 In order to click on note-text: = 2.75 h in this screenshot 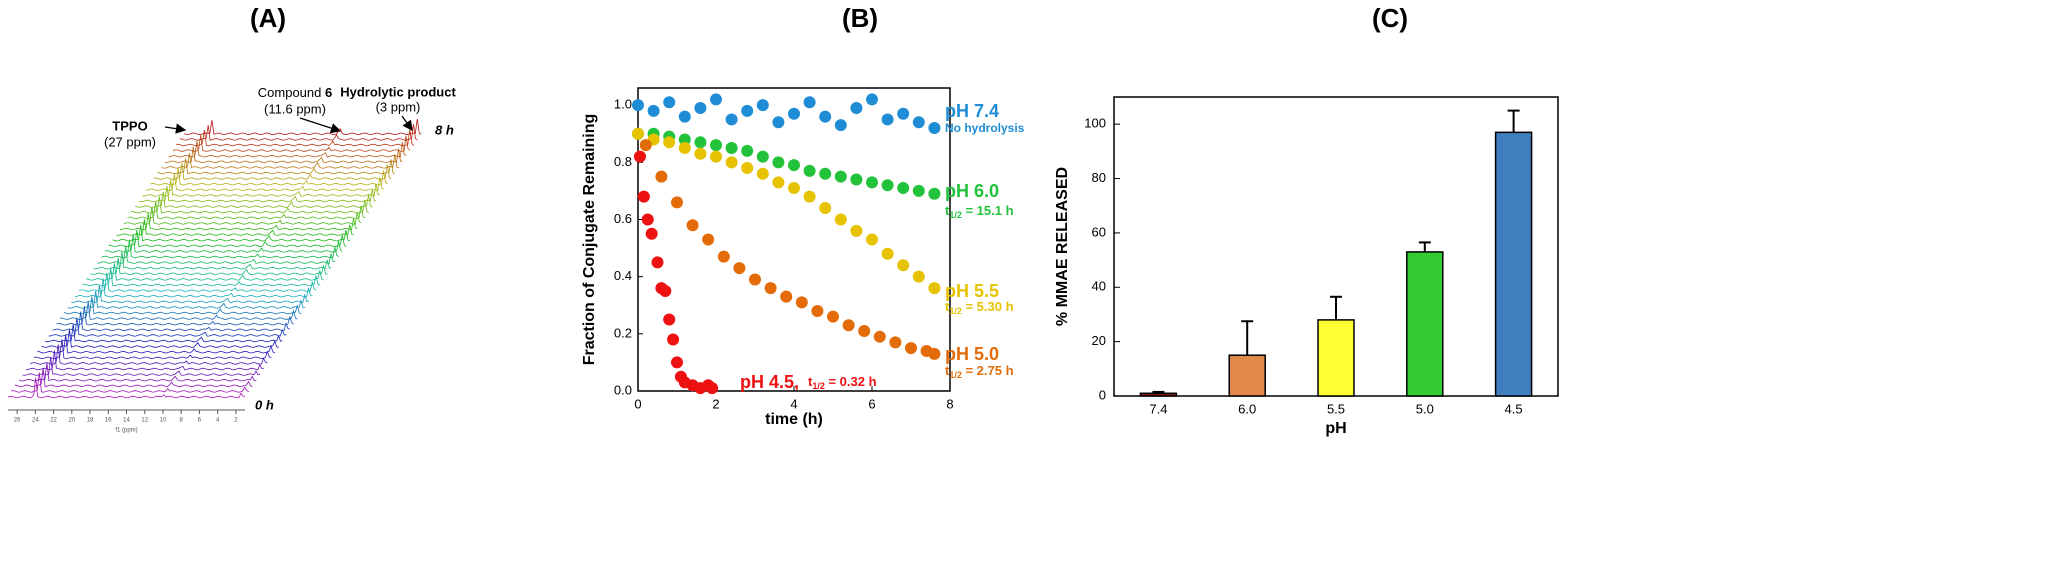, I will do `click(988, 370)`.